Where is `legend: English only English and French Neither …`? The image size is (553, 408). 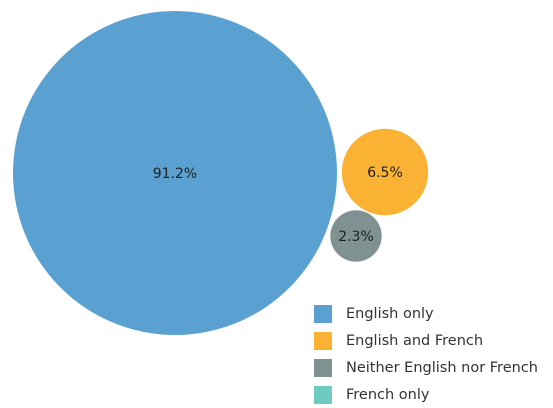
legend: English only English and French Neither … is located at coordinates (433, 354).